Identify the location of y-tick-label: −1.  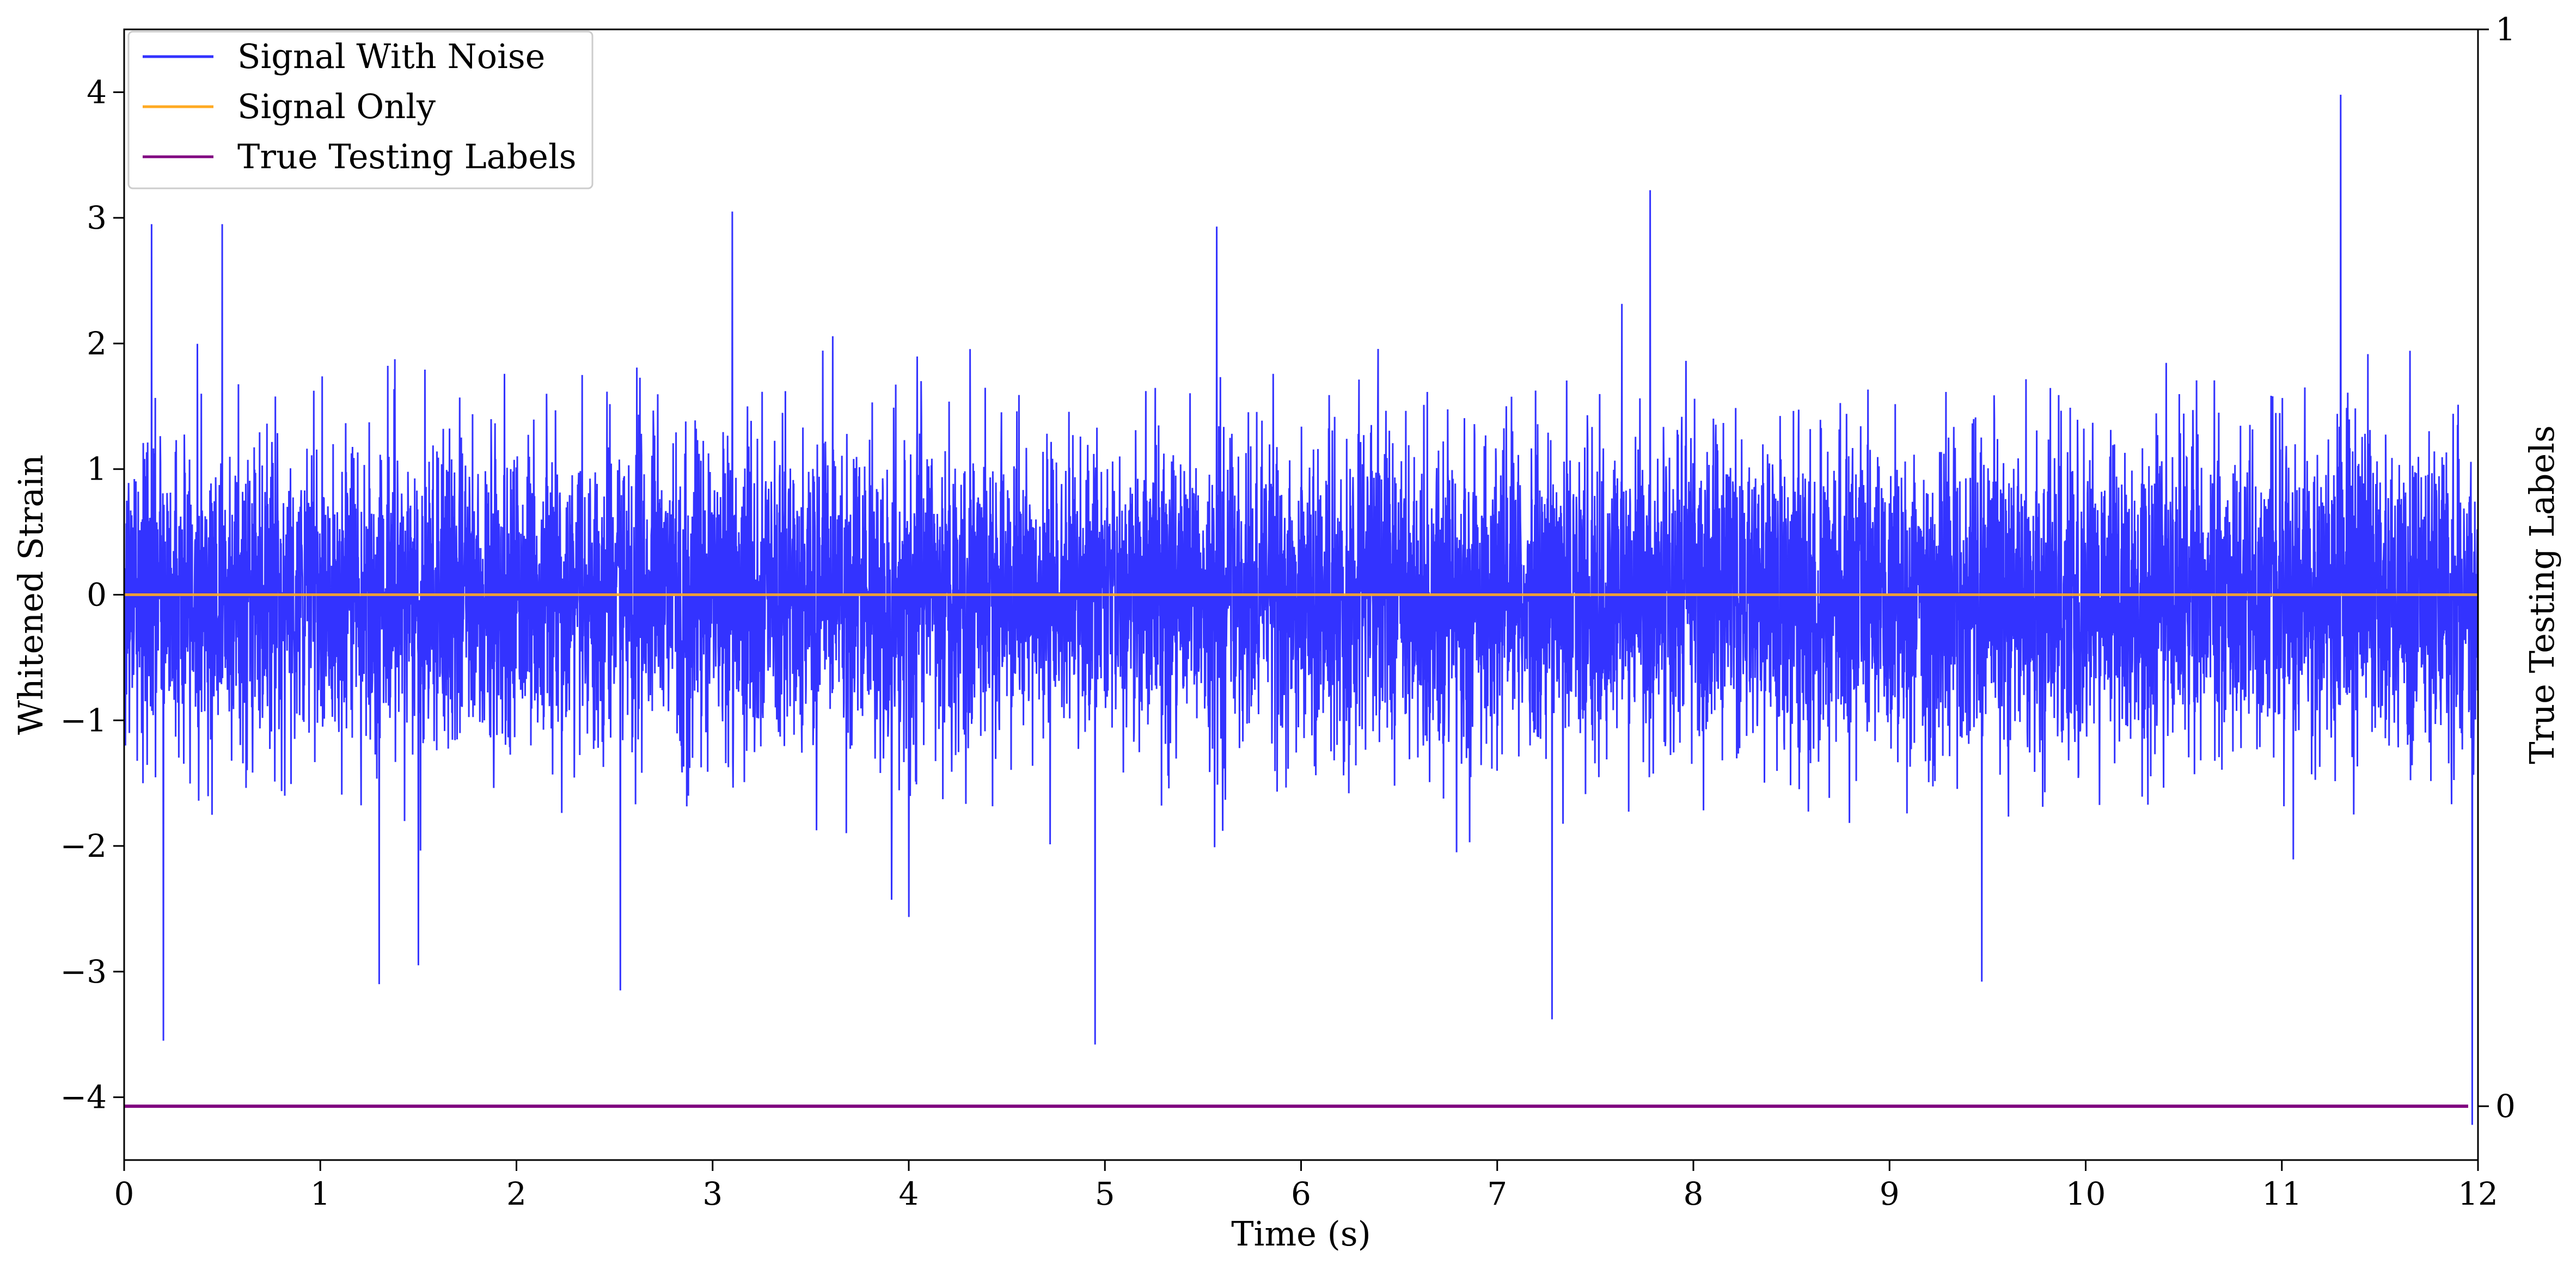
(83, 720).